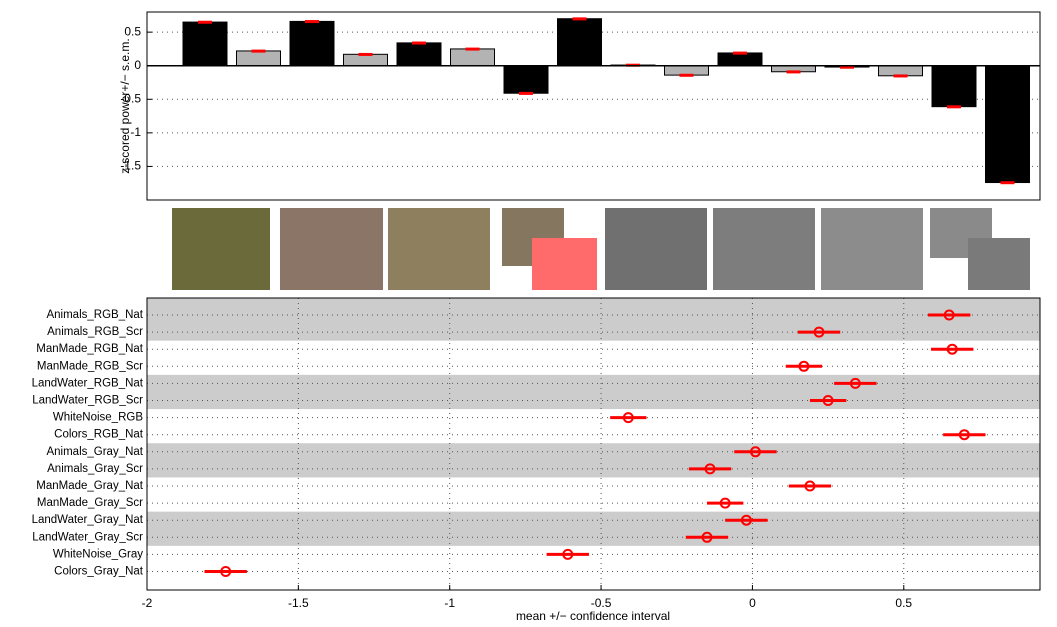  I want to click on image-manmade-rgb, so click(331, 249).